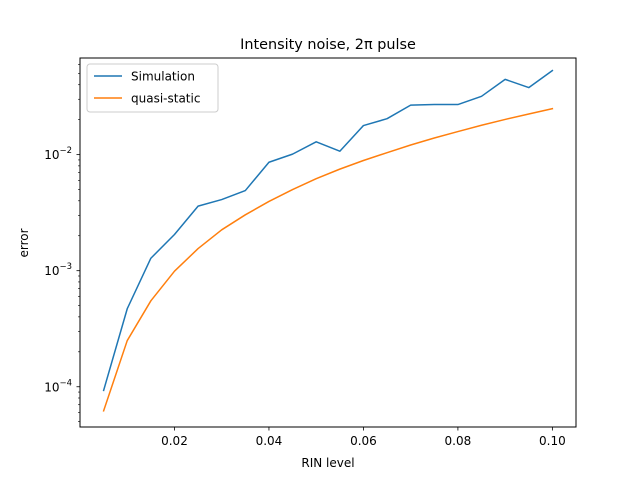 The height and width of the screenshot is (480, 640). I want to click on y-tick-label: 10⁻⁴, so click(58, 386).